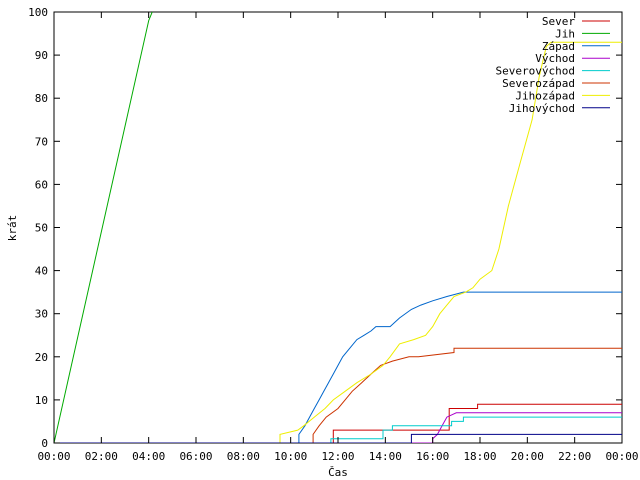  What do you see at coordinates (41, 357) in the screenshot?
I see `y-tick-label: 20` at bounding box center [41, 357].